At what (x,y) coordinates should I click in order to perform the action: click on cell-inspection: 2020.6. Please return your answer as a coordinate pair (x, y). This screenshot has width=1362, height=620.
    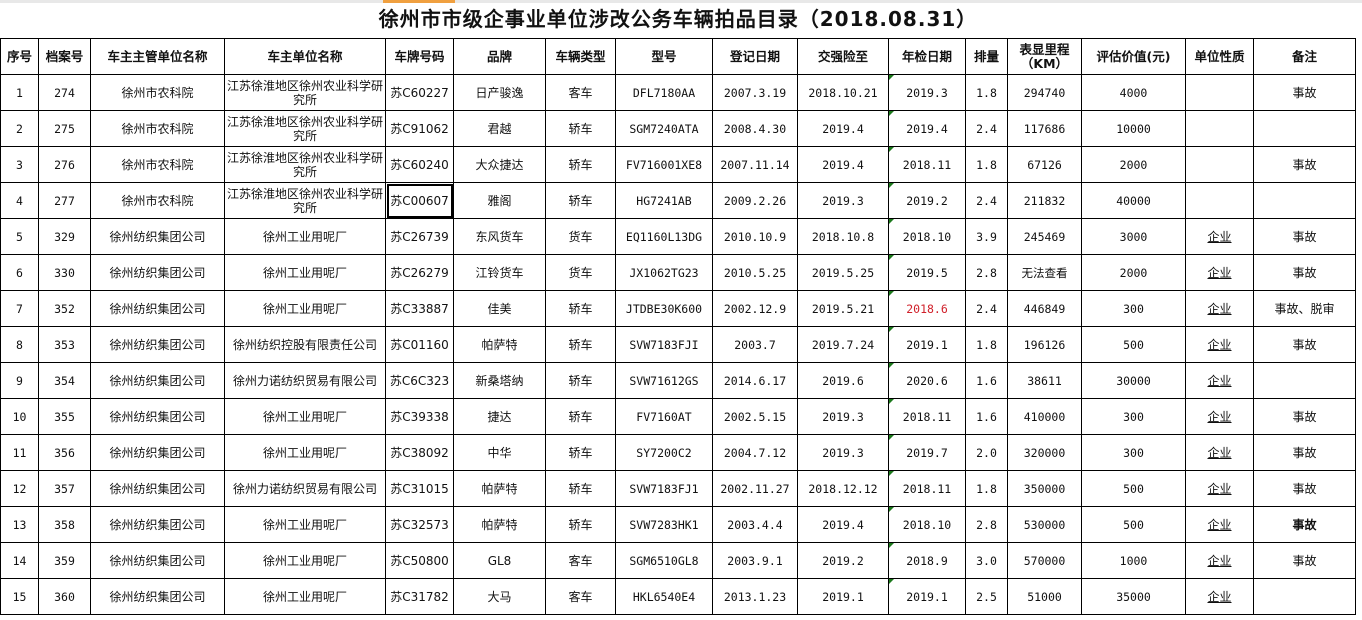
    Looking at the image, I should click on (927, 380).